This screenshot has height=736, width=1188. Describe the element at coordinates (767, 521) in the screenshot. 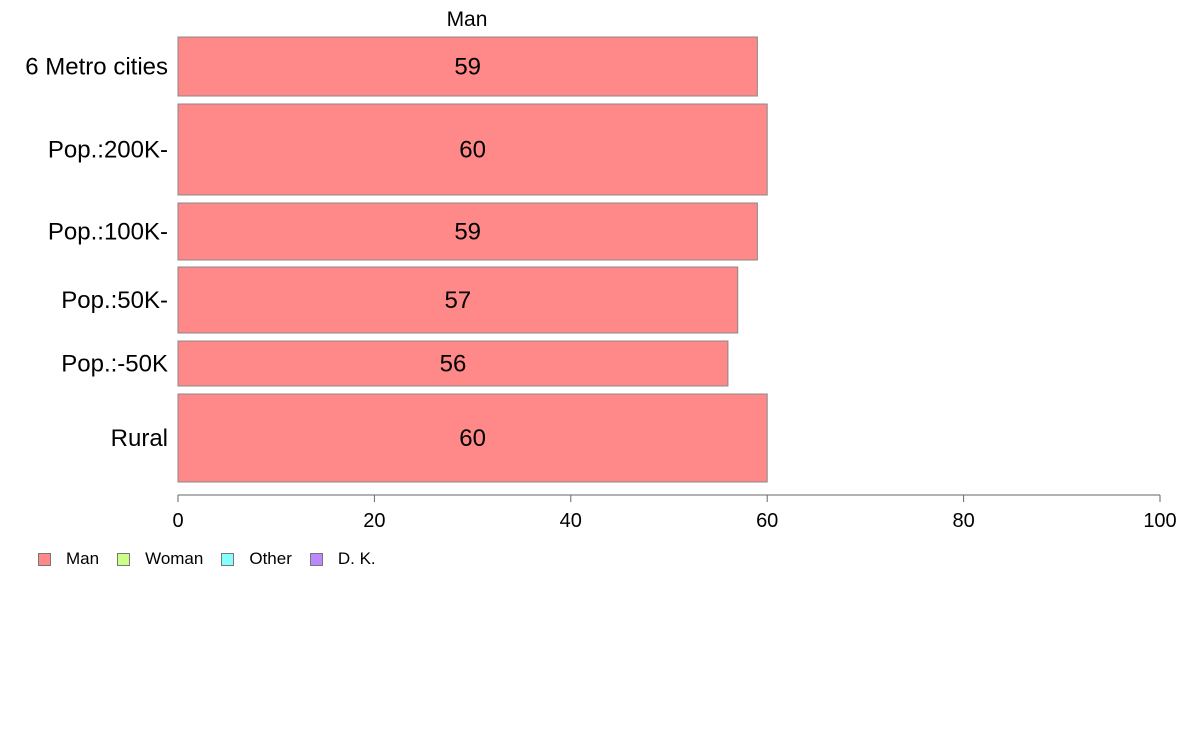

I see `x-tick-label: 60` at that location.